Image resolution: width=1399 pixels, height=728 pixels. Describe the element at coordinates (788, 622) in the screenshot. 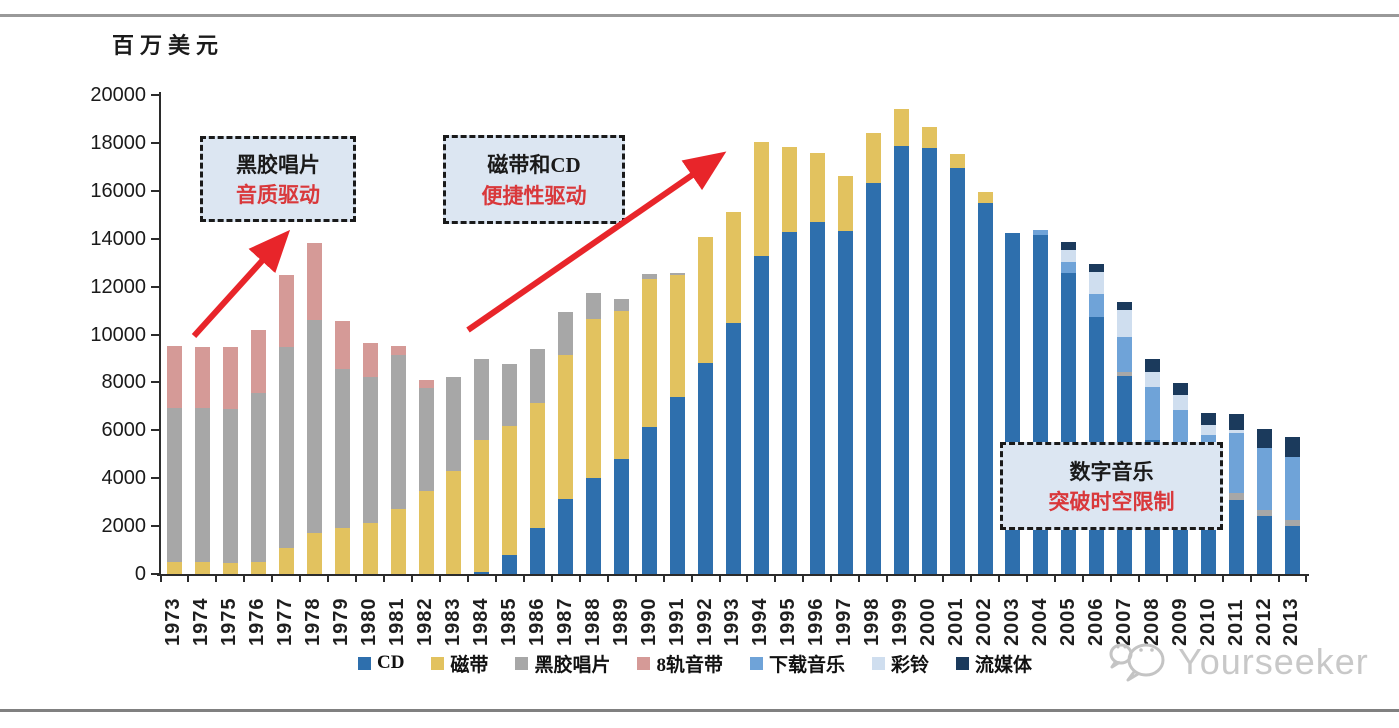

I see `x-axis-label-1995: 1995` at that location.